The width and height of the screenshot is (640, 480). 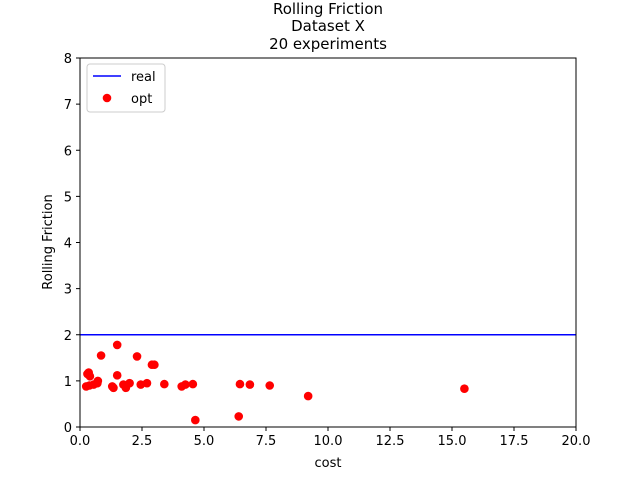 I want to click on y-tick-label-6: 6, so click(x=68, y=151).